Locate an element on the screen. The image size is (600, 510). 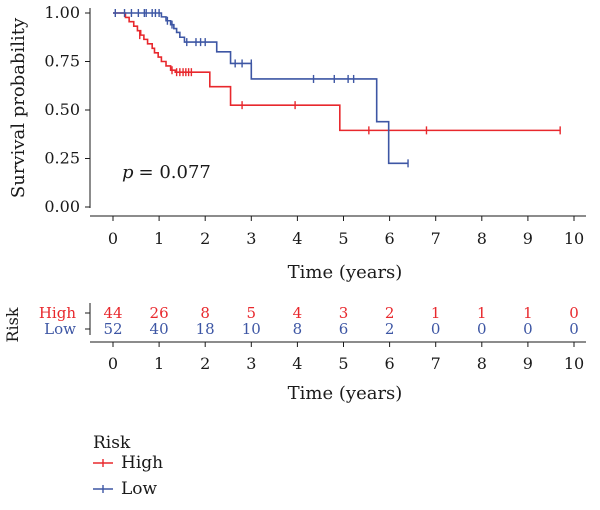
risk-count-high: 2 is located at coordinates (390, 313).